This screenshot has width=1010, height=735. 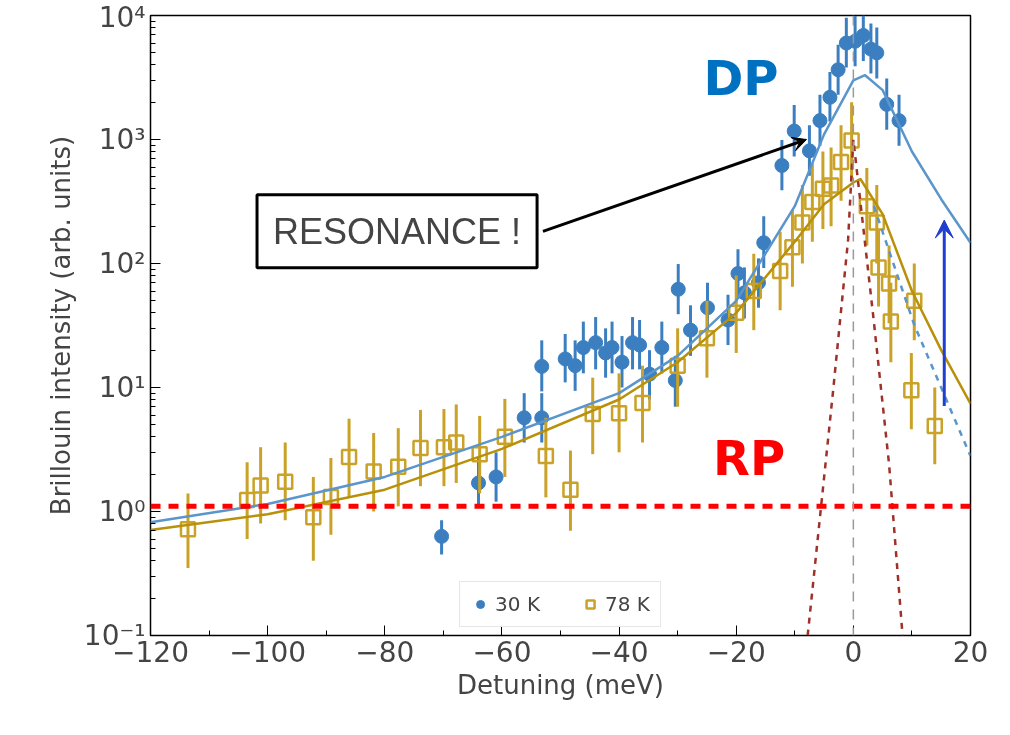 What do you see at coordinates (397, 231) in the screenshot?
I see `annotation: RESONANCE !` at bounding box center [397, 231].